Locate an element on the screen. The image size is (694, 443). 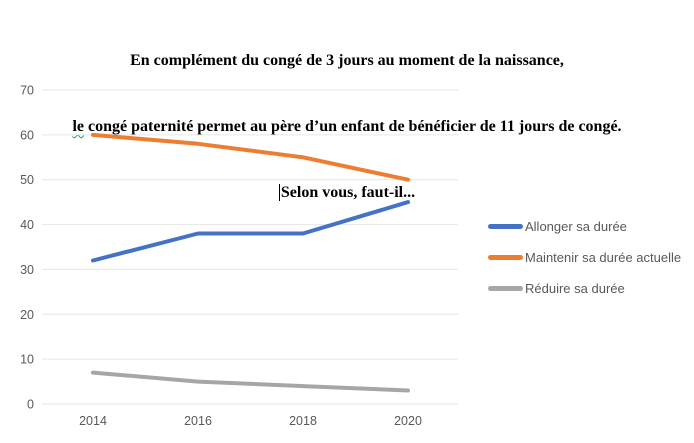
x-axis-tick-label: 2018 is located at coordinates (303, 421).